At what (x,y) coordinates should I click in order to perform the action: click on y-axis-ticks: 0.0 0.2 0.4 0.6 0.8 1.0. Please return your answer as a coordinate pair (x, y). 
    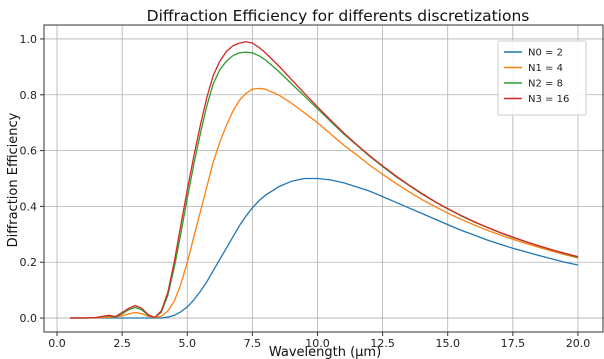
    Looking at the image, I should click on (32, 179).